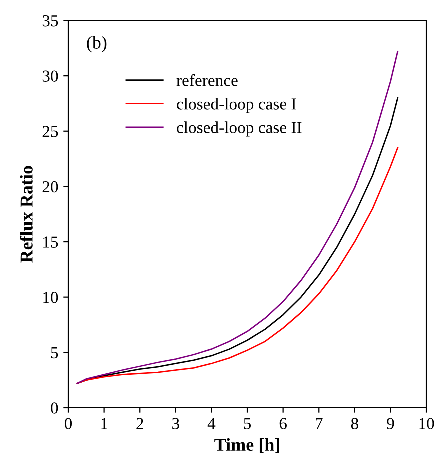 This screenshot has height=461, width=442. What do you see at coordinates (54, 353) in the screenshot?
I see `y-tick-label: 5` at bounding box center [54, 353].